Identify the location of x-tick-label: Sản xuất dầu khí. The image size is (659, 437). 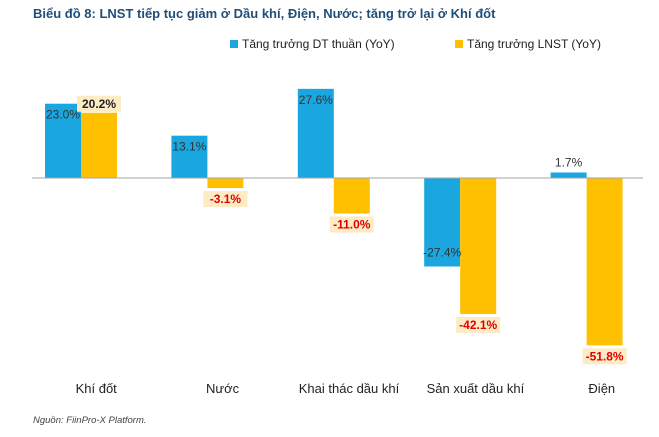
(476, 388).